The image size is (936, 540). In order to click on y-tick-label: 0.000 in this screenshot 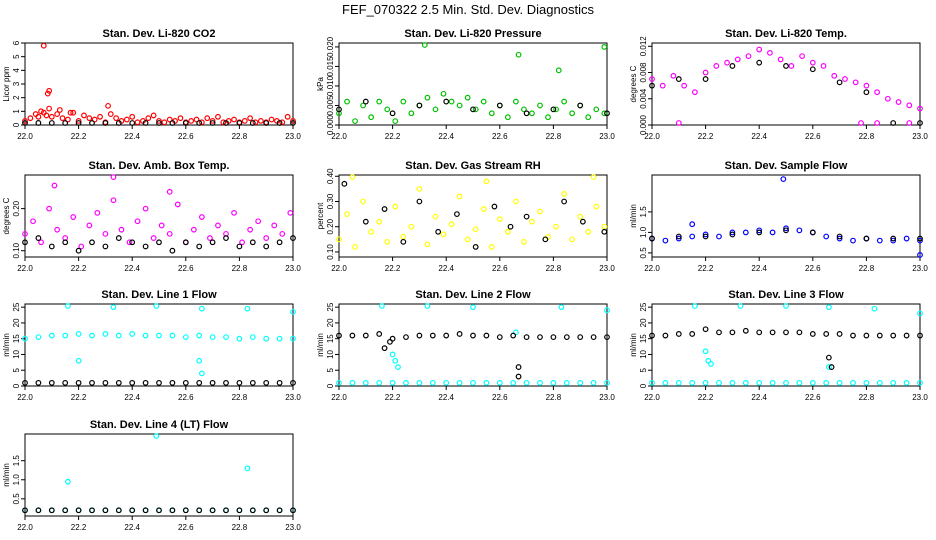, I will do `click(643, 124)`.